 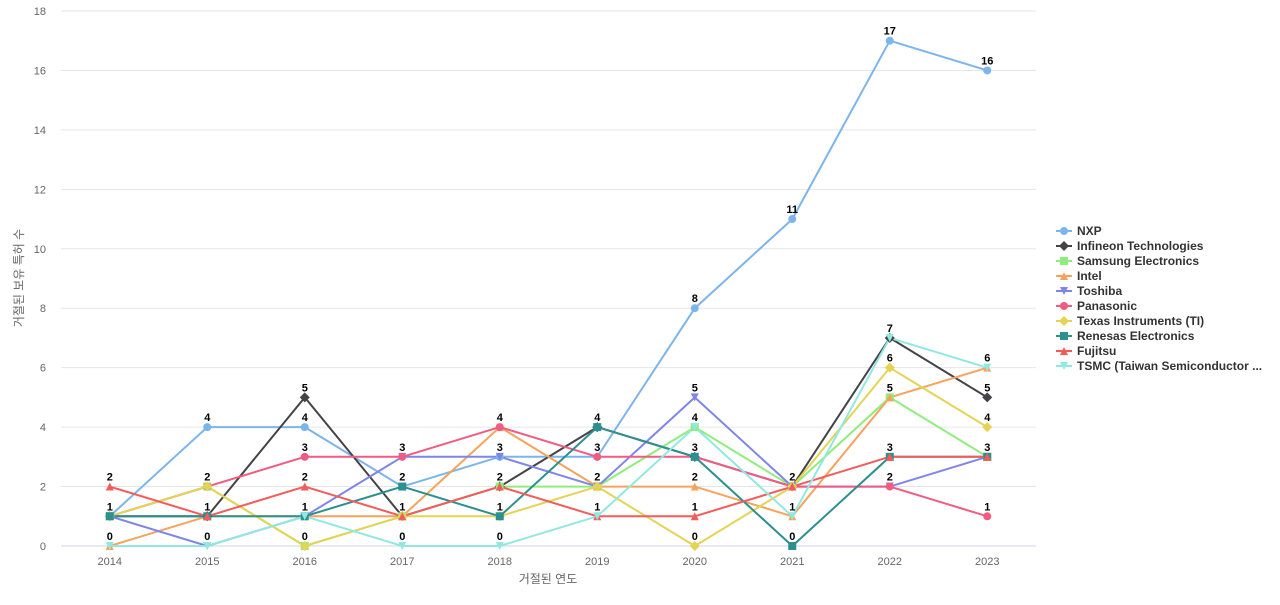 What do you see at coordinates (1096, 351) in the screenshot?
I see `legend-label: Fujitsu` at bounding box center [1096, 351].